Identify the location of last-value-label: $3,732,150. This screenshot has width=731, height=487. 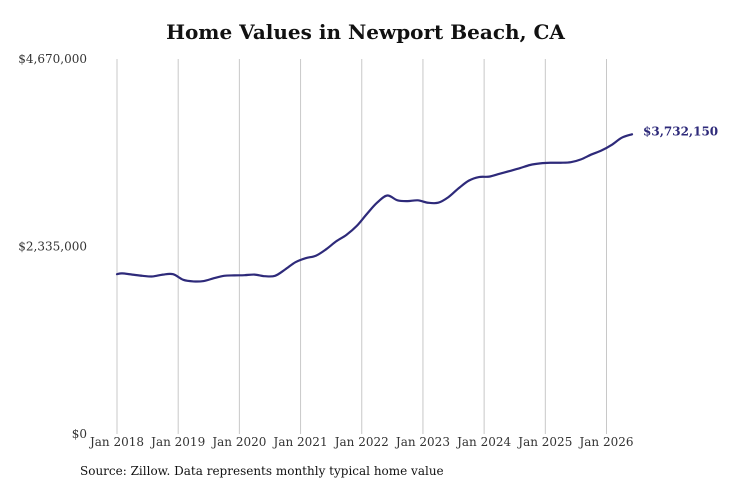
(680, 131).